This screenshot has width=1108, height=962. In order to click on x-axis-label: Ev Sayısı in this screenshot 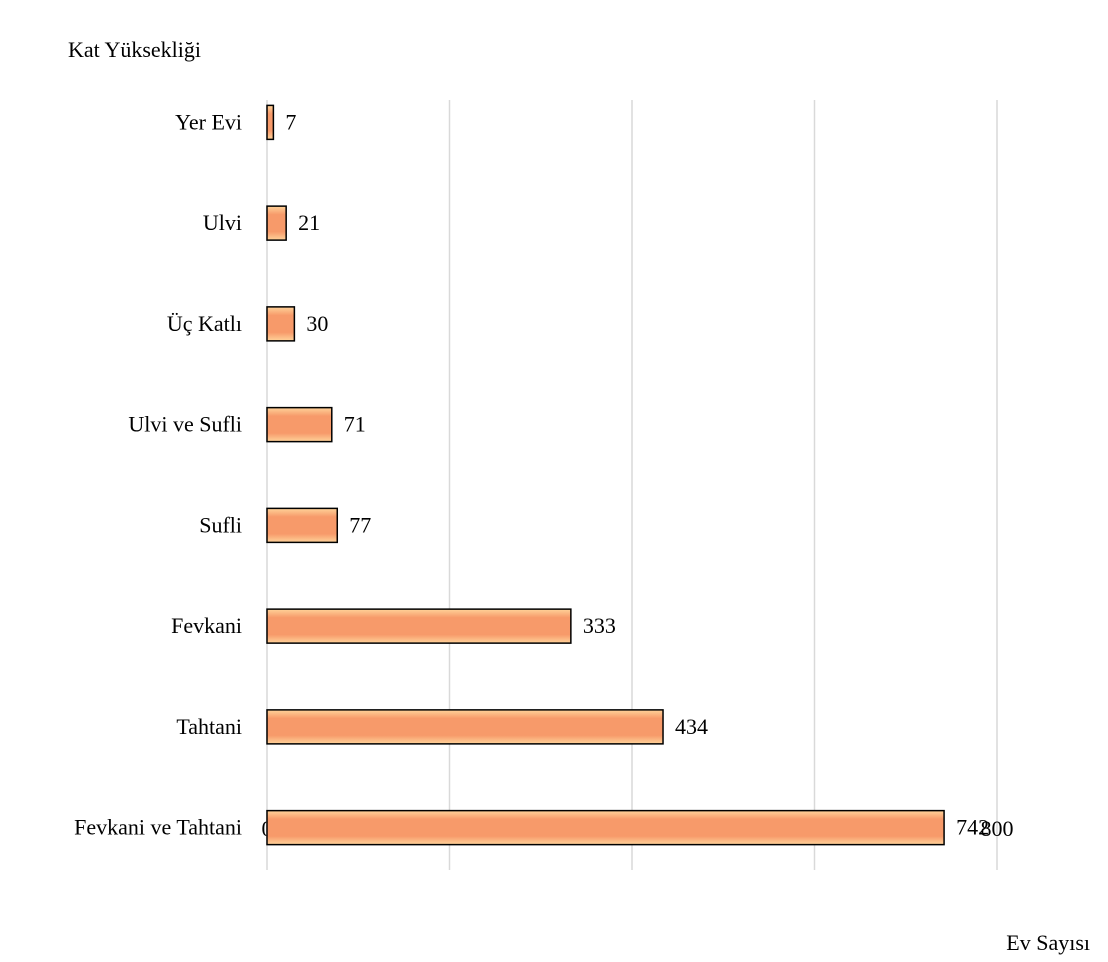, I will do `click(1048, 942)`.